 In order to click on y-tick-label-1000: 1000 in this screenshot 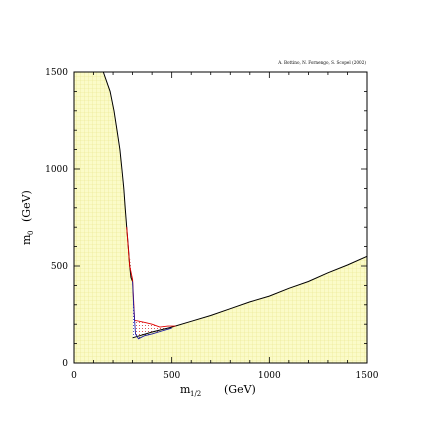, I will do `click(56, 170)`.